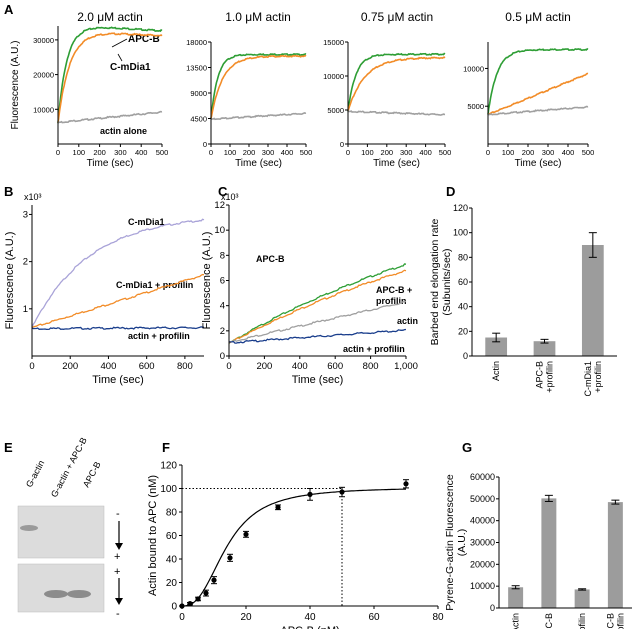 This screenshot has height=629, width=640. Describe the element at coordinates (29, 528) in the screenshot. I see `gel-band-g-actin` at that location.